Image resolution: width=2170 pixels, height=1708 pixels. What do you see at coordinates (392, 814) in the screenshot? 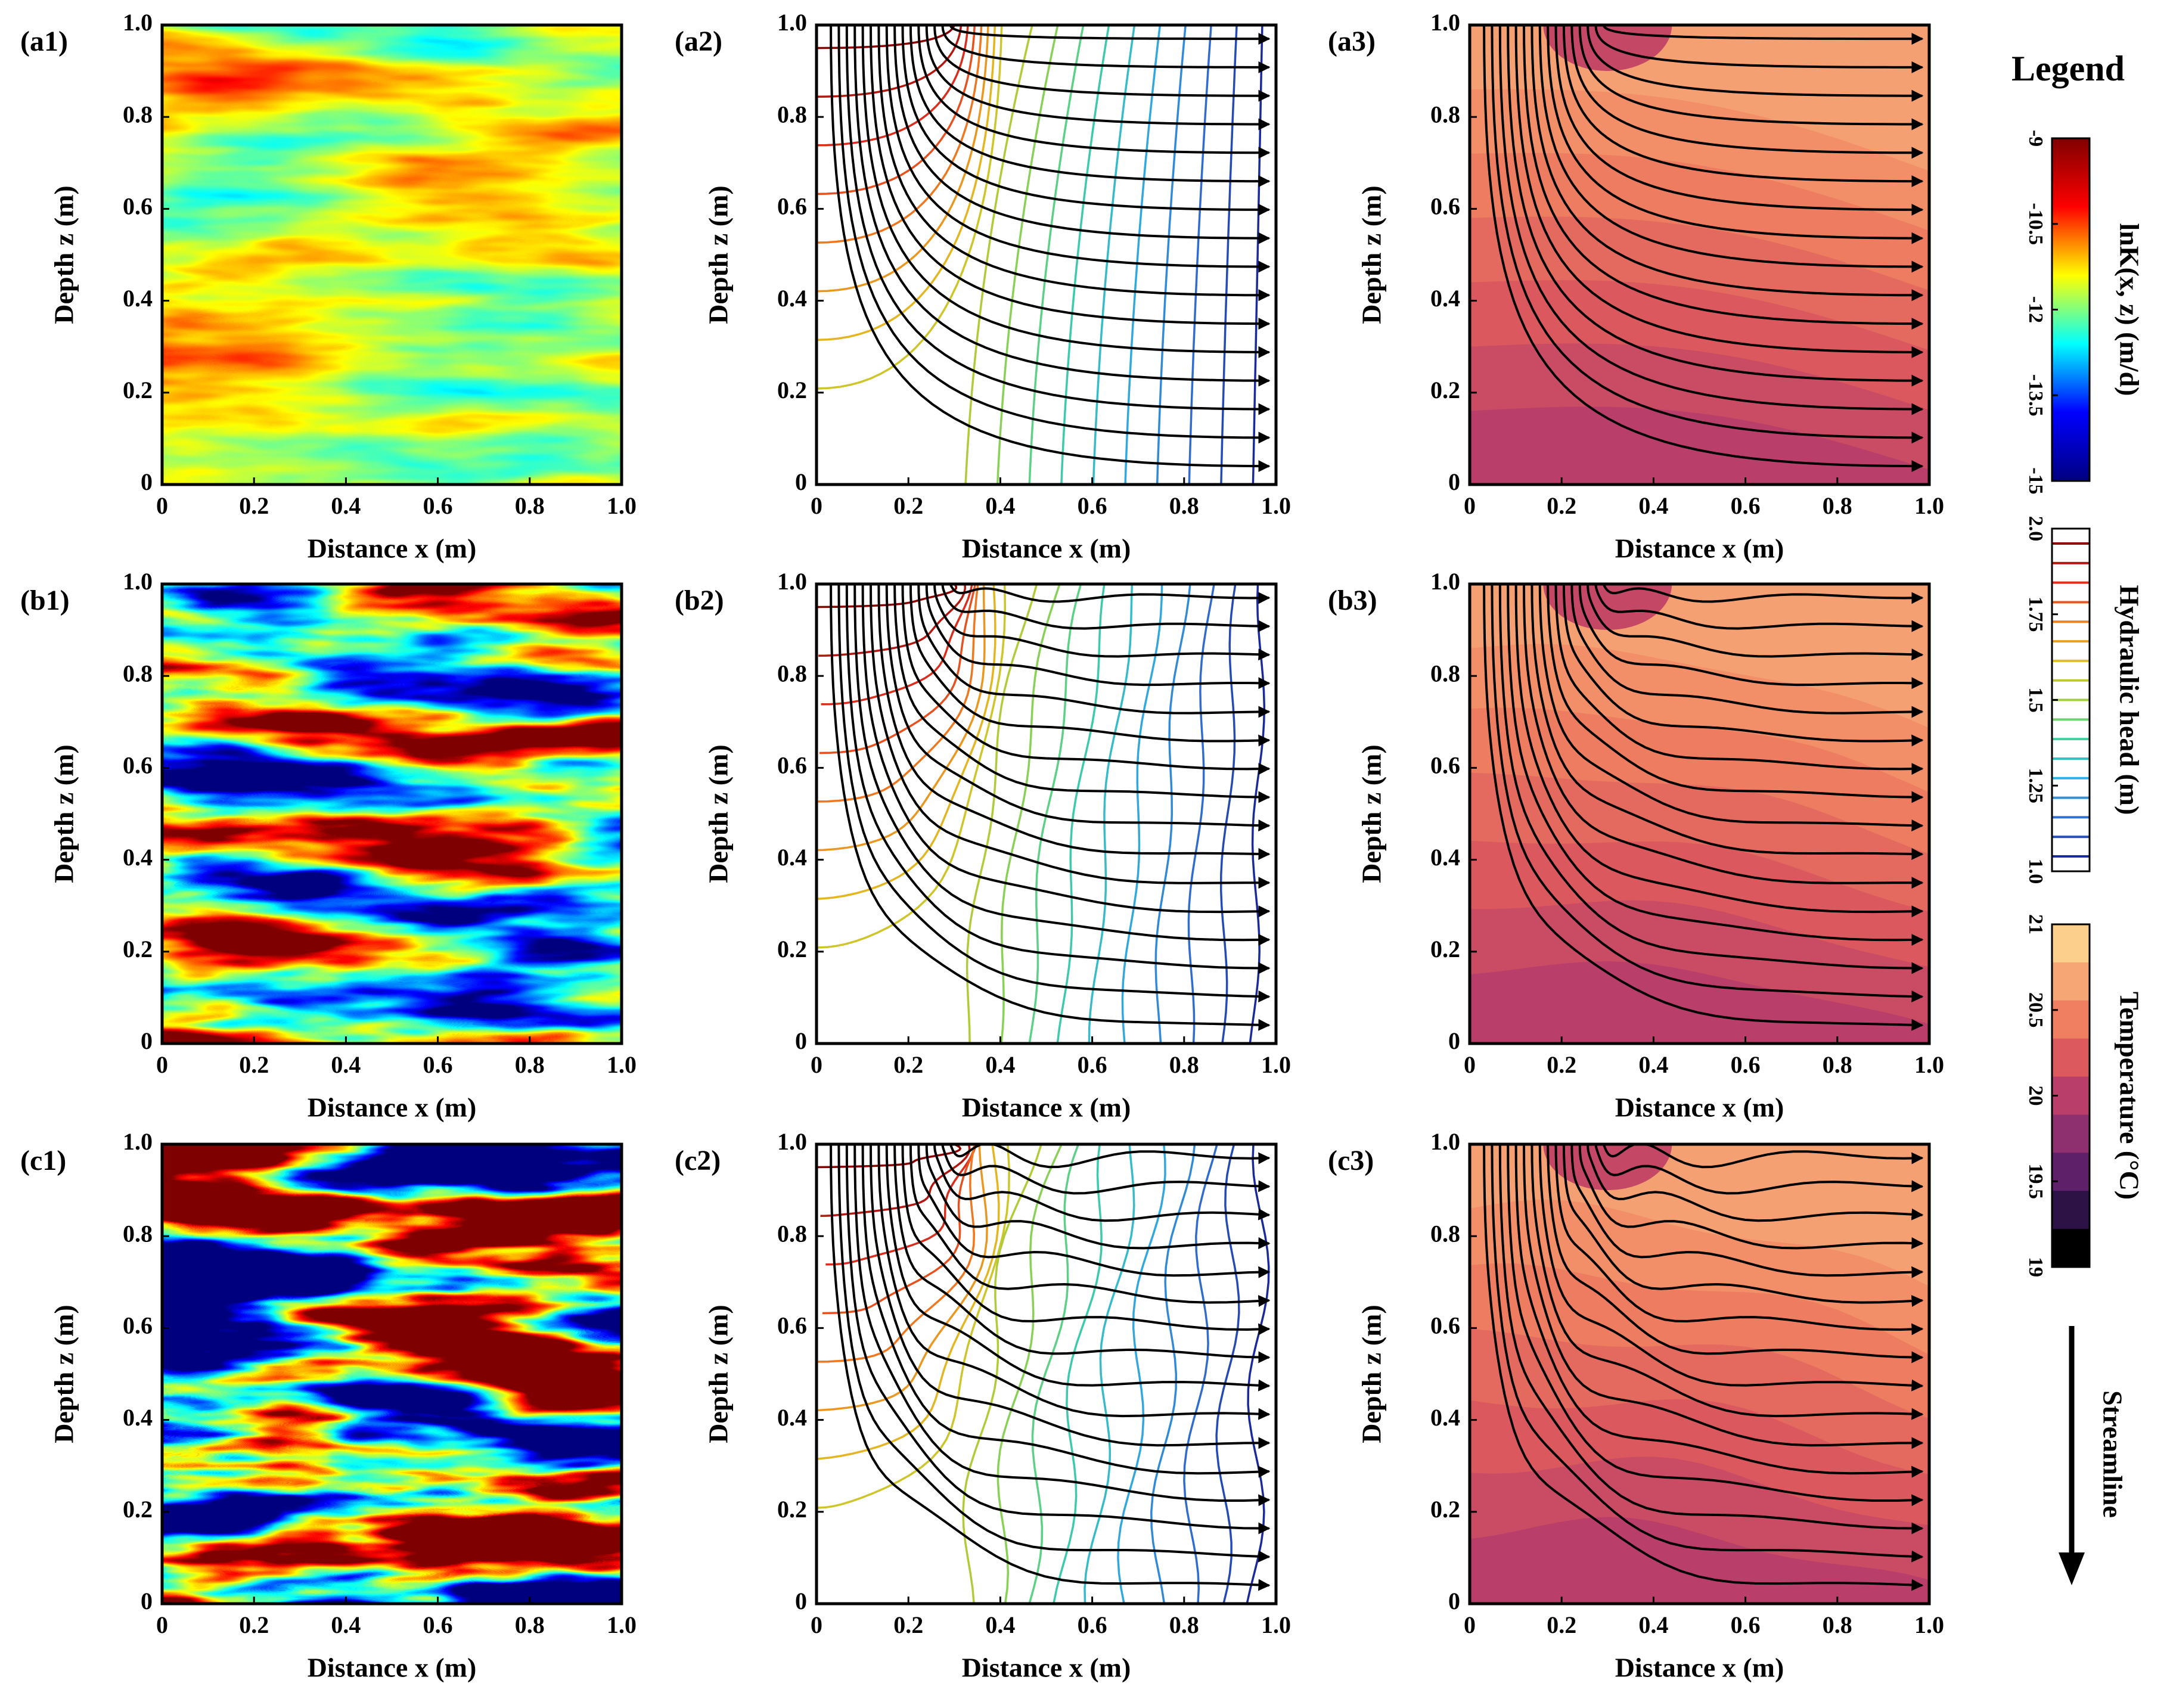
I see `lnk-field` at bounding box center [392, 814].